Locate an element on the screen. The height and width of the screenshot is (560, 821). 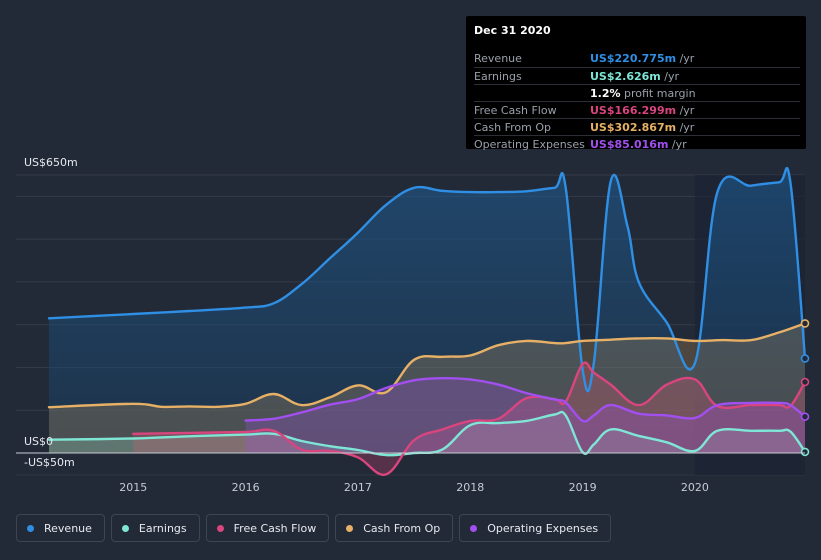
tooltip-row: Operating Expenses US$85.016m /yr is located at coordinates (637, 144).